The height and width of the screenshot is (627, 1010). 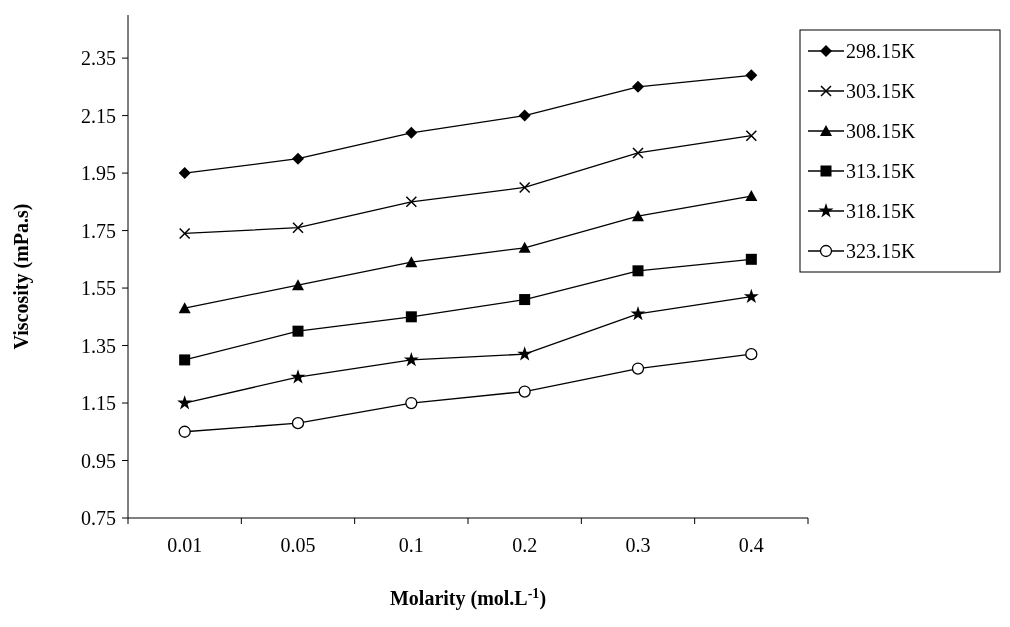 What do you see at coordinates (881, 251) in the screenshot?
I see `legend-label: 323.15K` at bounding box center [881, 251].